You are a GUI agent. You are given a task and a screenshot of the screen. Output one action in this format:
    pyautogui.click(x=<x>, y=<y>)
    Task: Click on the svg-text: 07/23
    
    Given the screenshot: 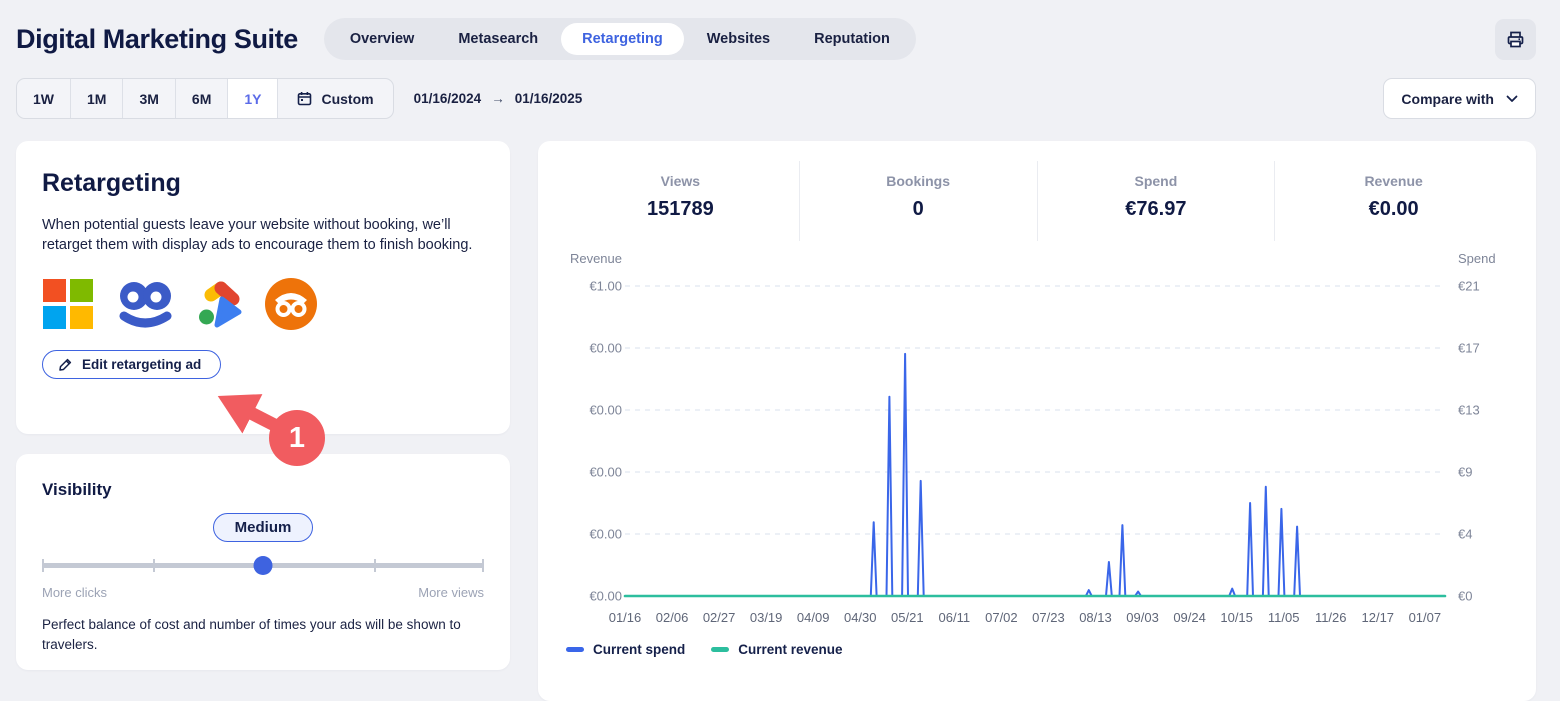 What is the action you would take?
    pyautogui.click(x=1048, y=617)
    